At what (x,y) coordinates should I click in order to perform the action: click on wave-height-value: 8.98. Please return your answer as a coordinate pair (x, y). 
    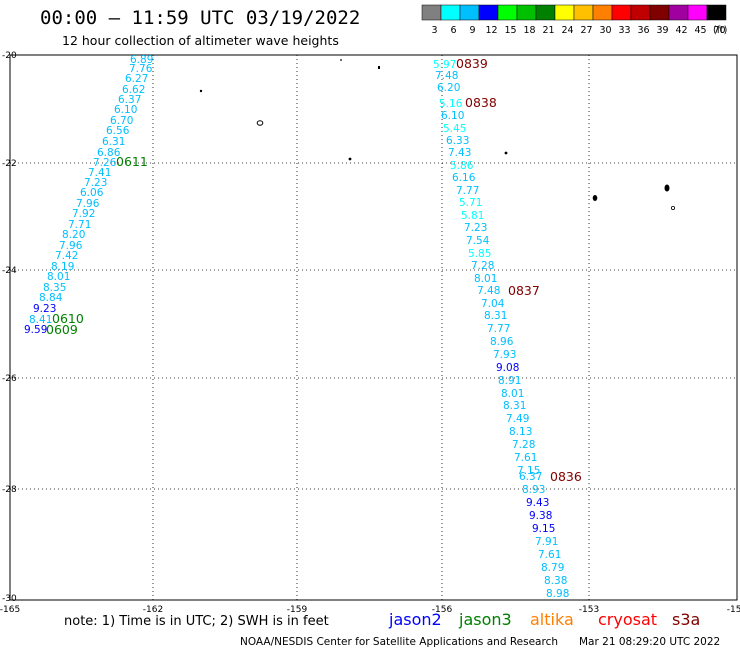
    Looking at the image, I should click on (557, 594).